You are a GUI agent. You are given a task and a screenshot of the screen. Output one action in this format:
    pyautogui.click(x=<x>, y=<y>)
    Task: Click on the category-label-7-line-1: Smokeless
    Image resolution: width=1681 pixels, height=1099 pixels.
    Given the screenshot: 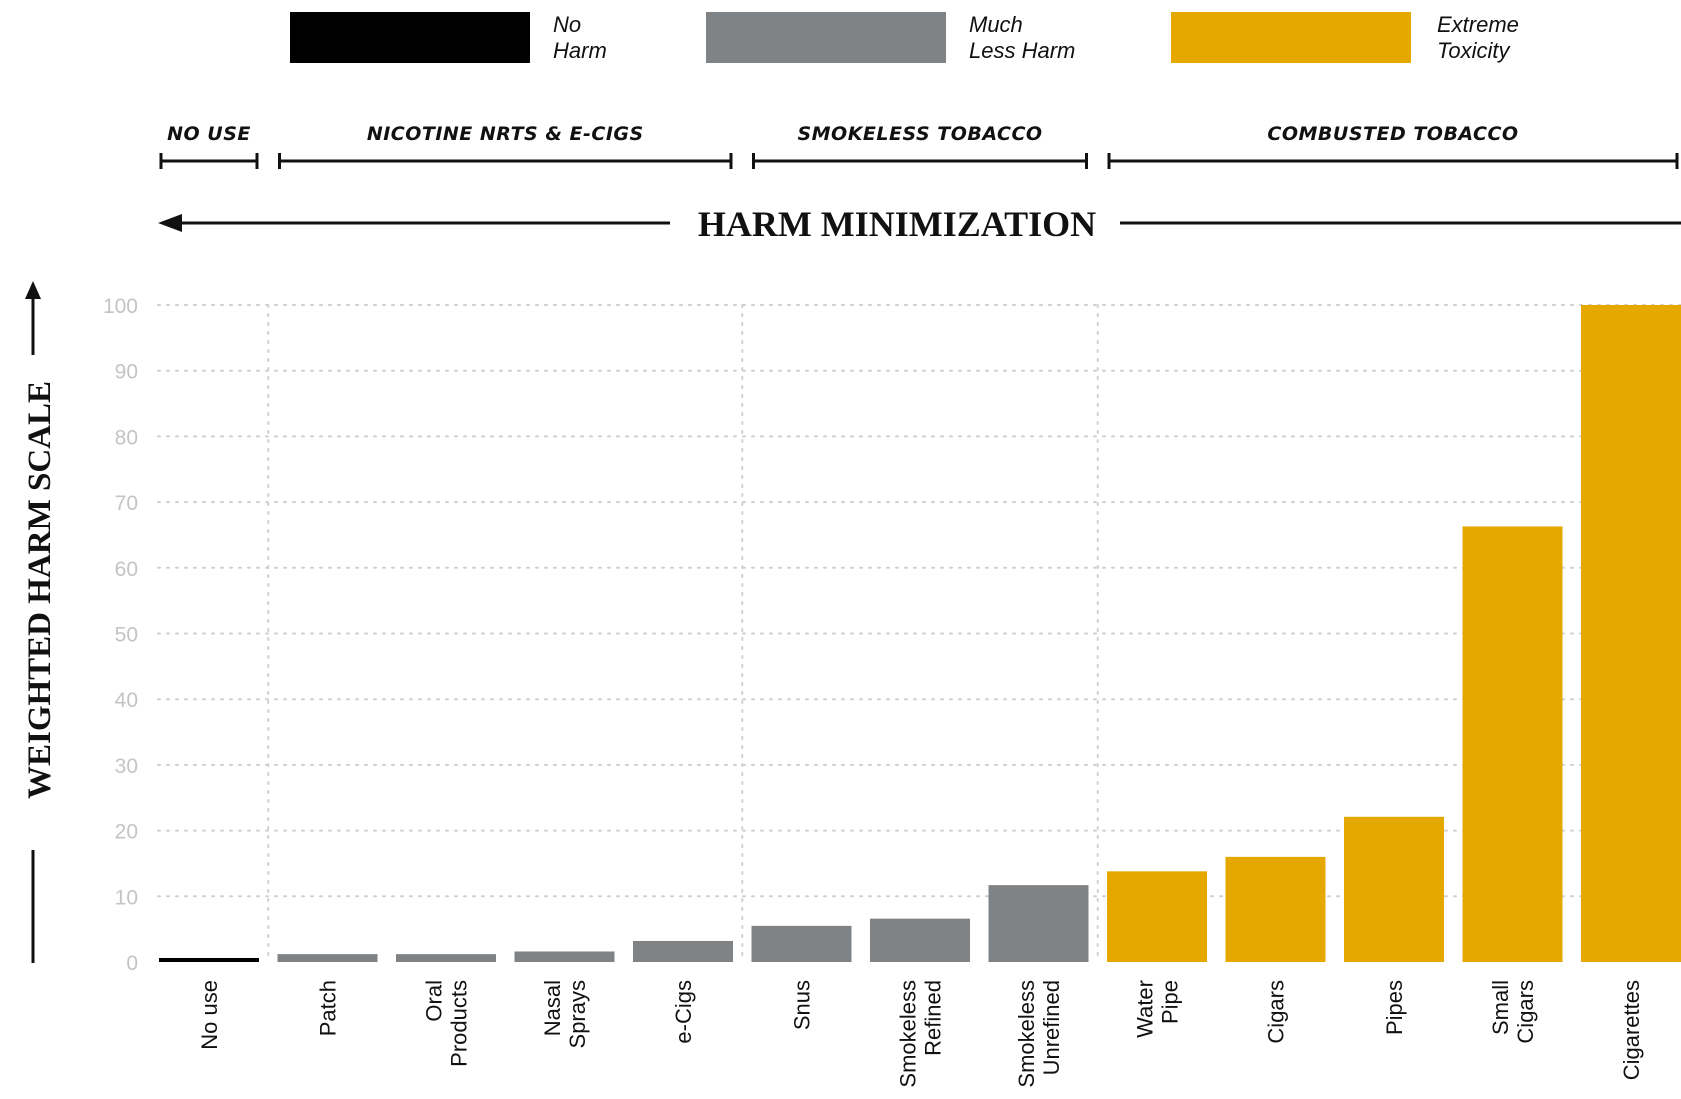 What is the action you would take?
    pyautogui.click(x=908, y=1034)
    